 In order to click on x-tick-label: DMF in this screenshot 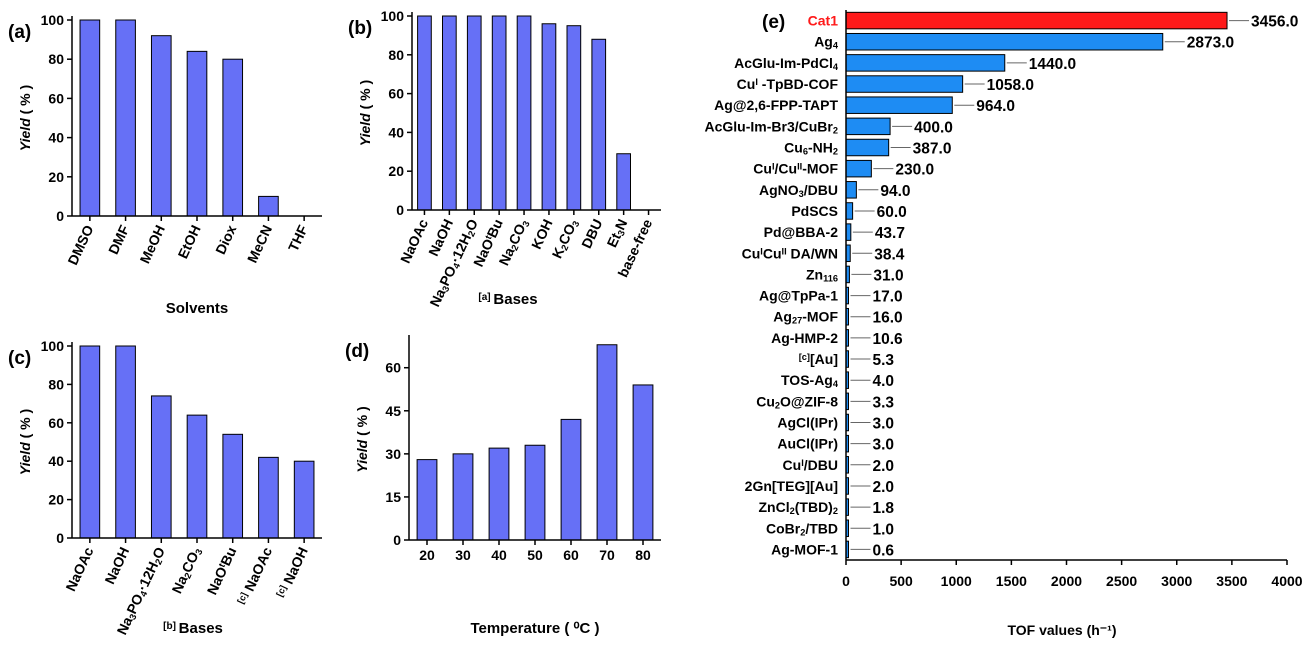, I will do `click(119, 239)`.